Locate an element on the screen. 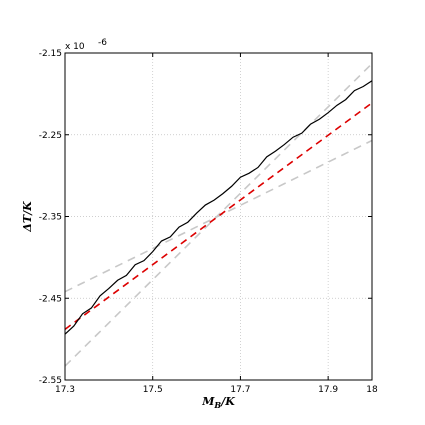  x-tick-label: 17.5 is located at coordinates (153, 390).